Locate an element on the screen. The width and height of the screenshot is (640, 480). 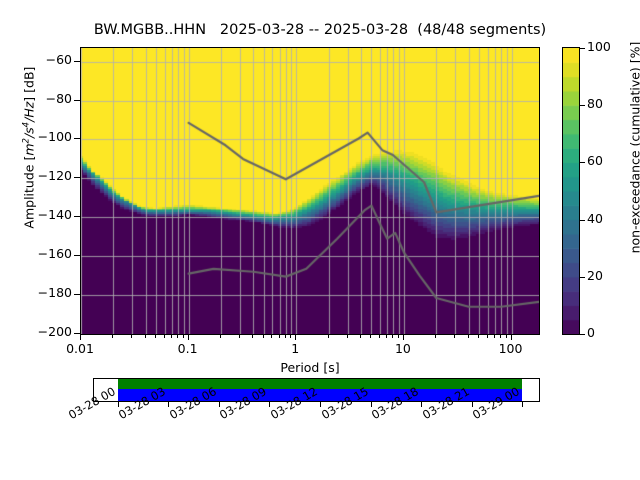
y-axis-label-exp-2: 2 is located at coordinates (26, 141).